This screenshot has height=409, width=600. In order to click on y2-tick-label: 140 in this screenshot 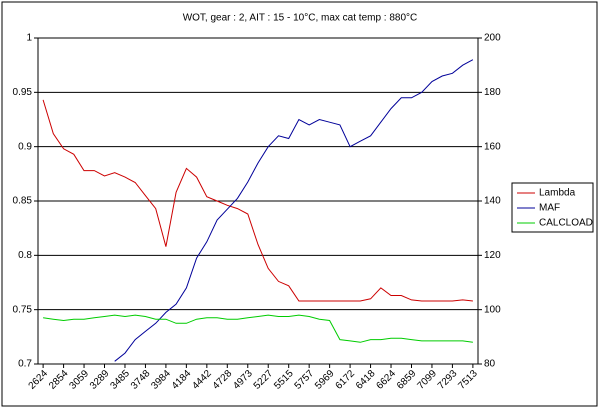, I will do `click(492, 201)`.